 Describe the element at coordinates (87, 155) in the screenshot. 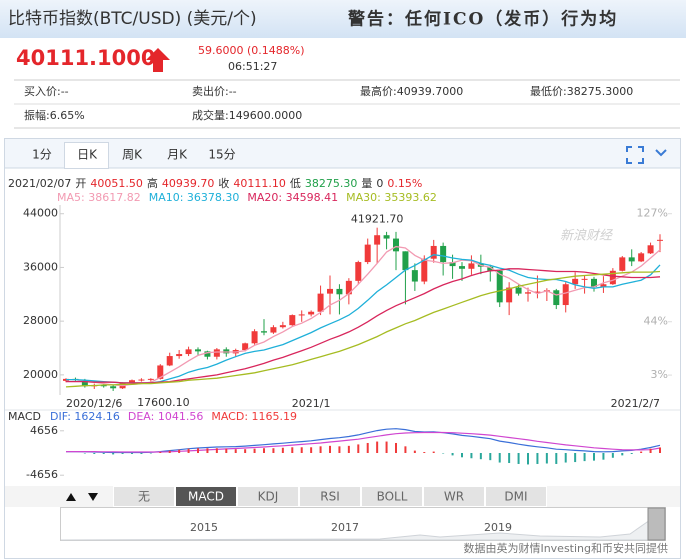

I see `tab: 日K` at that location.